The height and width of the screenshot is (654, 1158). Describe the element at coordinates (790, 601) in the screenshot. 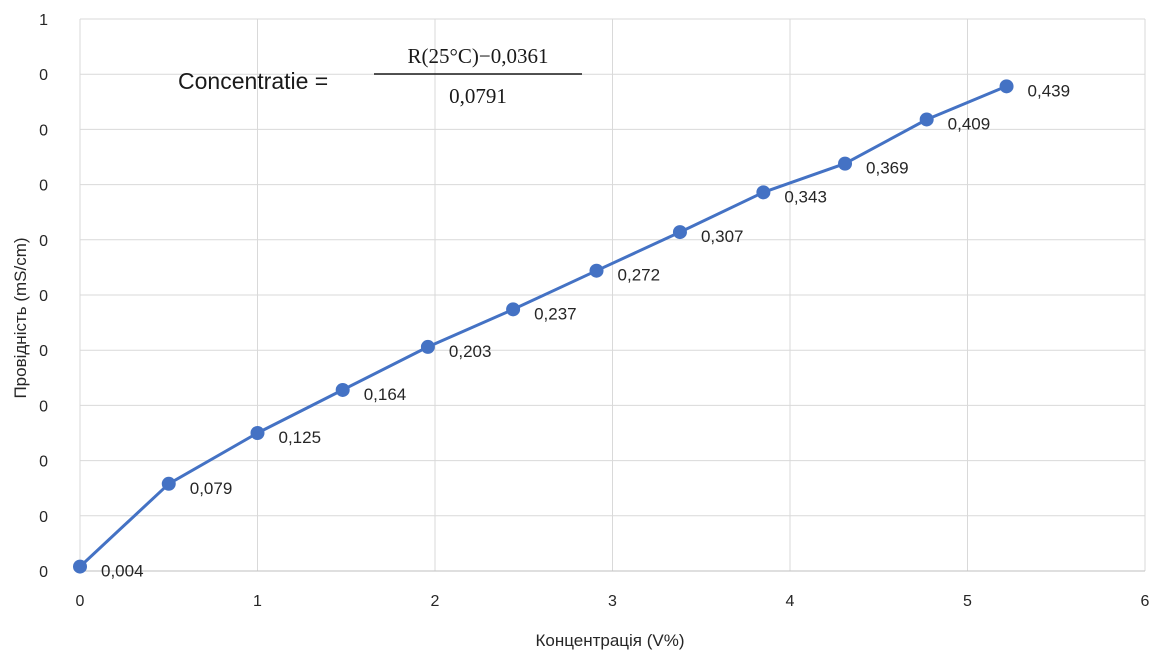

I see `x-tick-label: 4` at that location.